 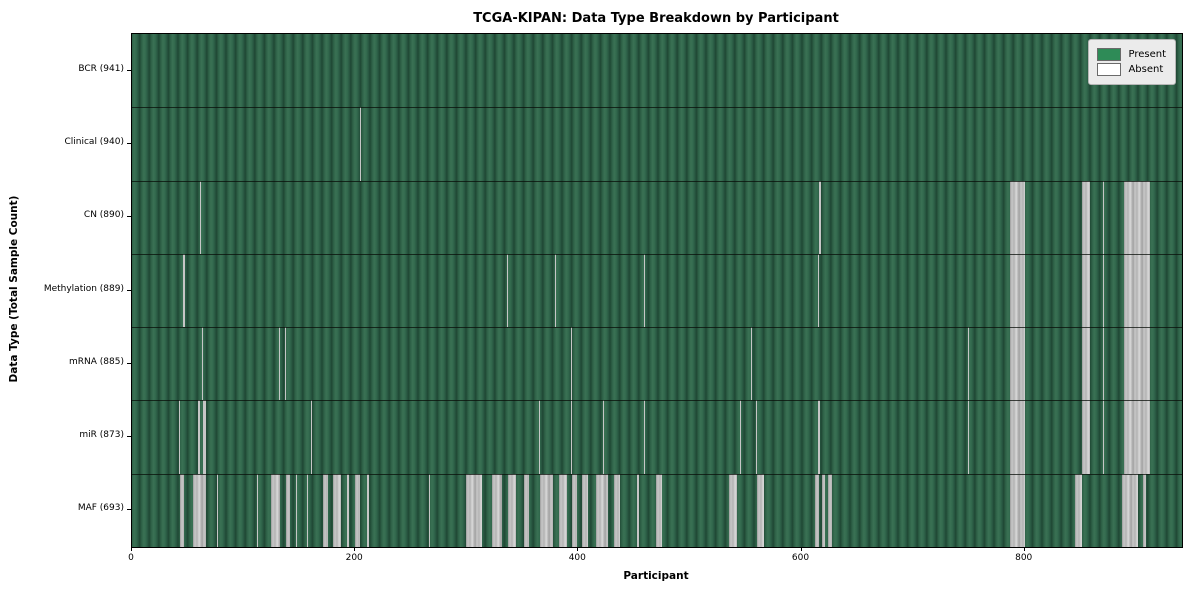 What do you see at coordinates (656, 576) in the screenshot?
I see `x-axis-label: Participant` at bounding box center [656, 576].